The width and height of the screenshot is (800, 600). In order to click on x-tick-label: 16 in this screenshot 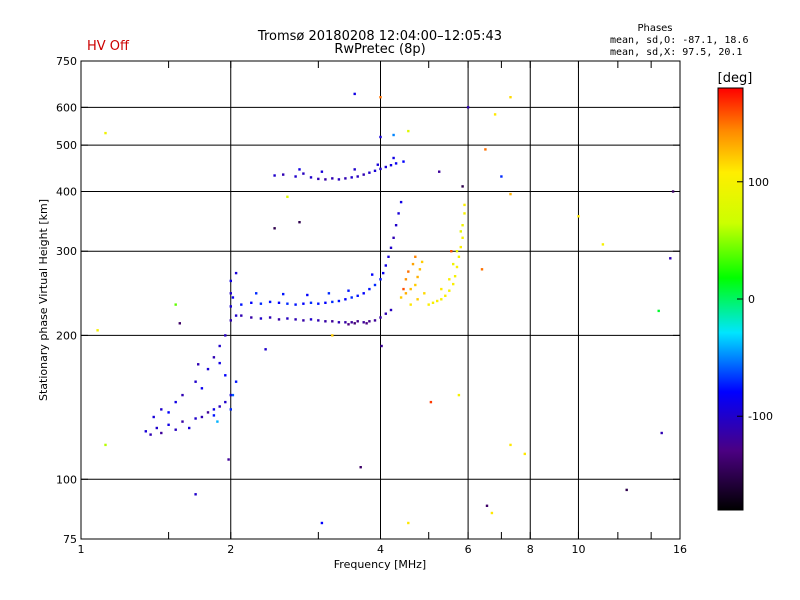, I will do `click(680, 549)`.